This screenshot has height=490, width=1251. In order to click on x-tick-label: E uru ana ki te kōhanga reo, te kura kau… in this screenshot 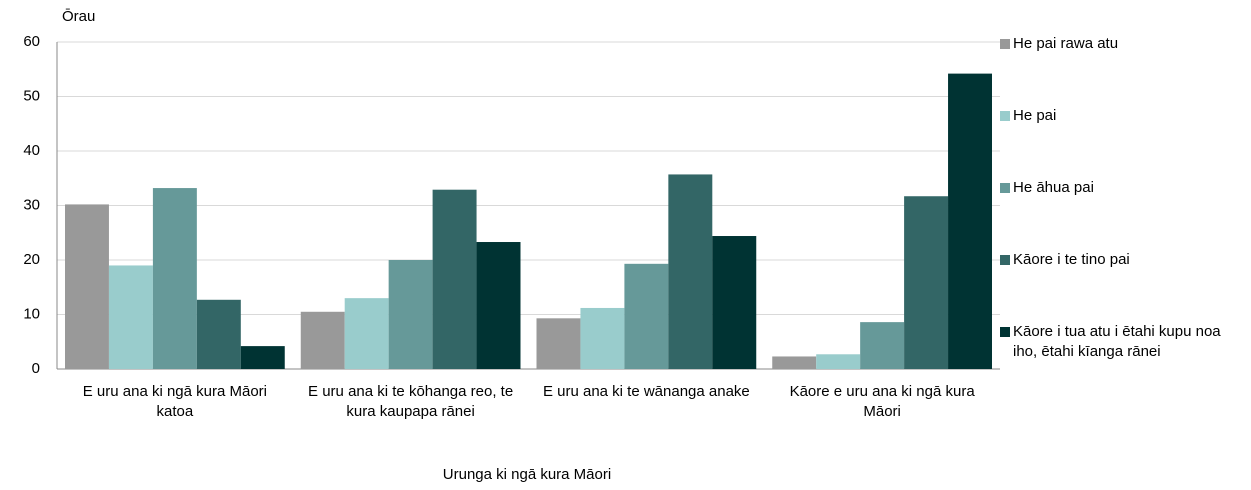, I will do `click(411, 401)`.